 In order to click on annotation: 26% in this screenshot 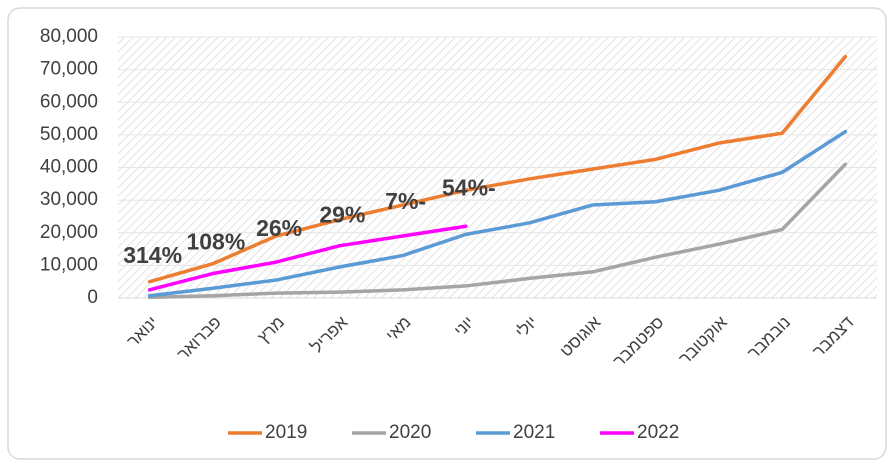, I will do `click(279, 228)`.